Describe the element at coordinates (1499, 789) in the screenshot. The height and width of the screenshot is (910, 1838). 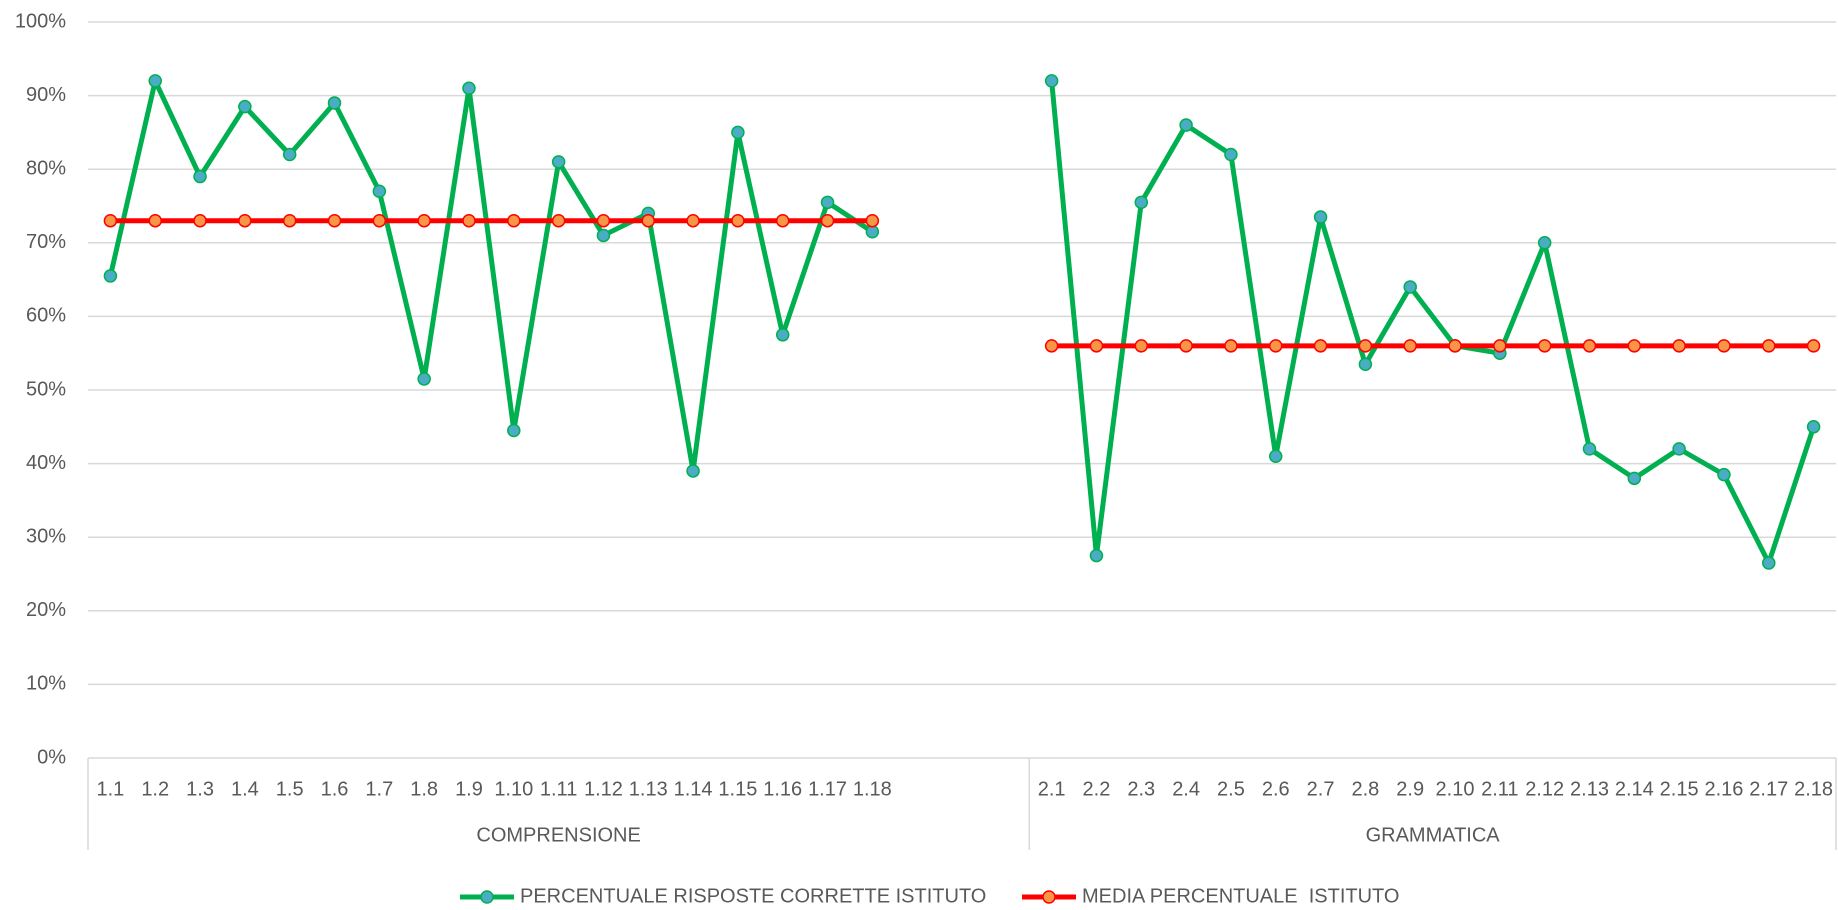
I see `x-tick-label: 2.11` at that location.